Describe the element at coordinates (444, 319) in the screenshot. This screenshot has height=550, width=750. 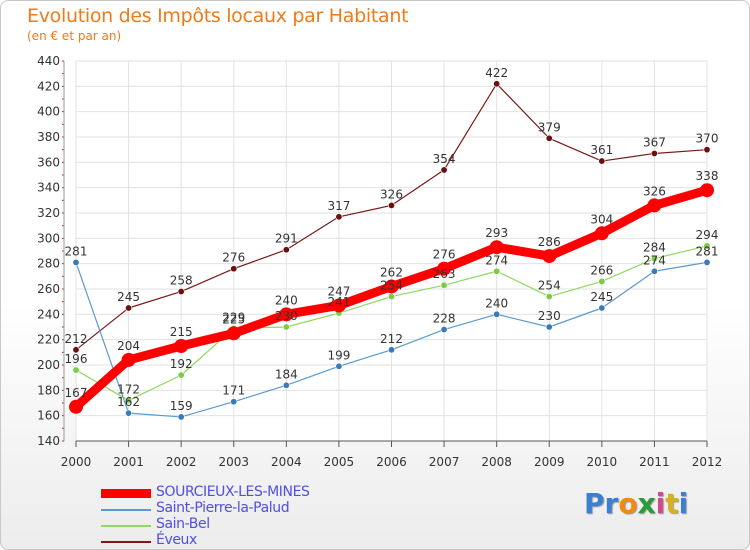
I see `data-label: 228` at that location.